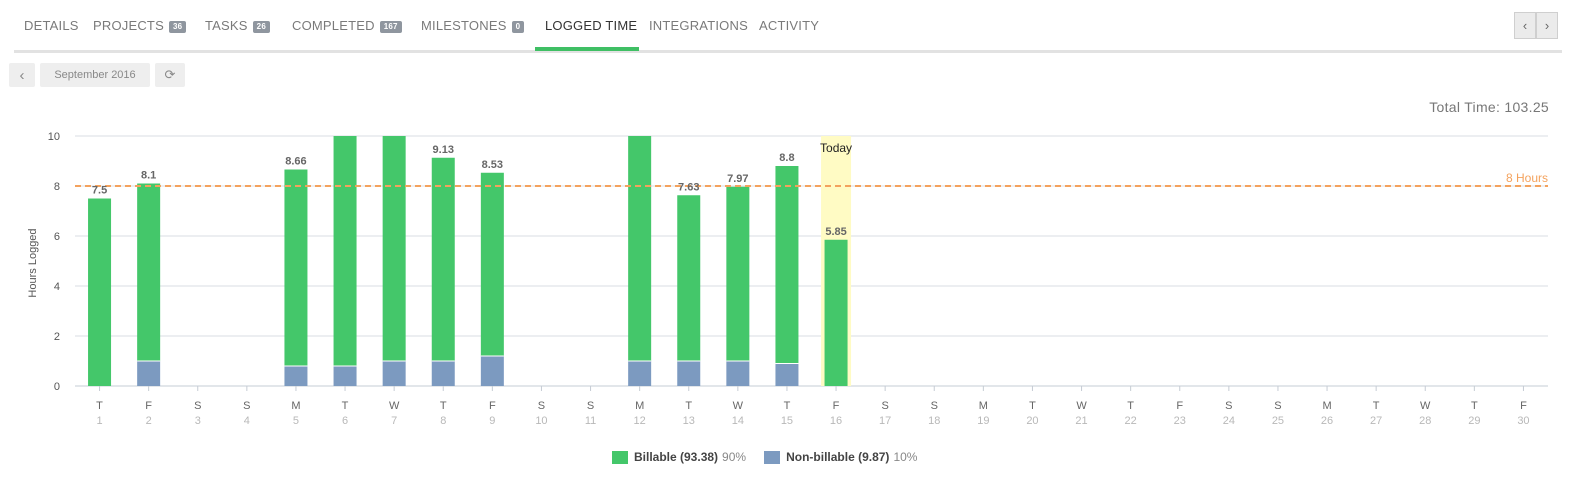 The height and width of the screenshot is (480, 1575). Describe the element at coordinates (885, 421) in the screenshot. I see `x-day-label: 17` at that location.